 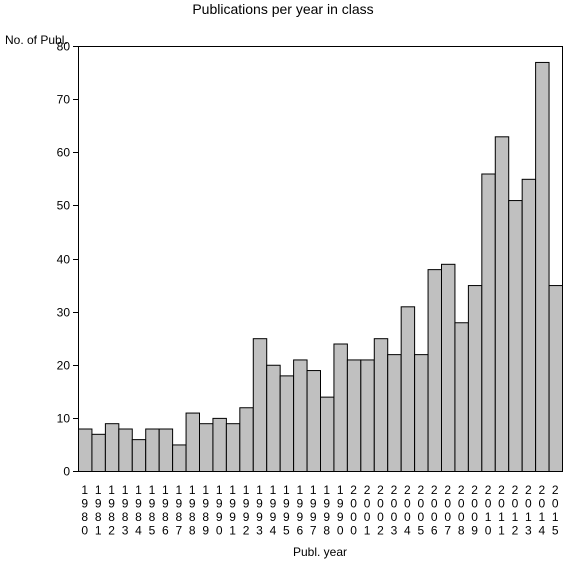 I want to click on y-tick-label: 70, so click(x=64, y=100).